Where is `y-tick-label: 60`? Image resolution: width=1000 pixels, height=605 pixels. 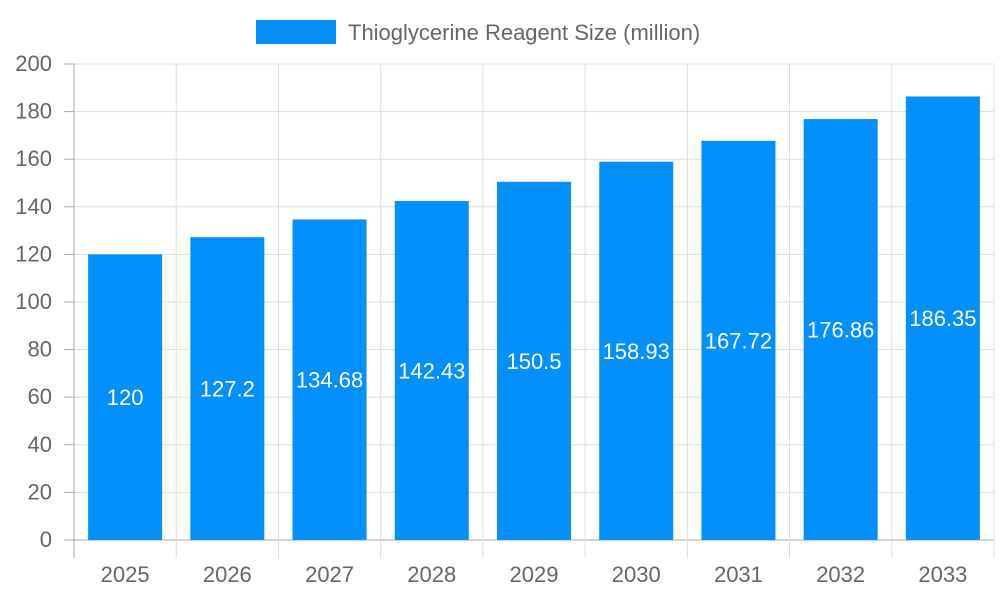
y-tick-label: 60 is located at coordinates (40, 396).